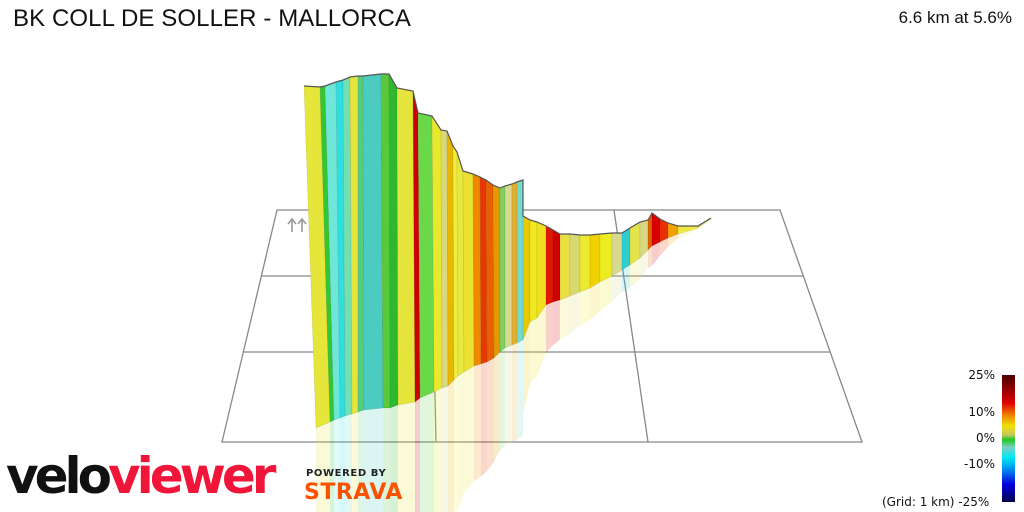 The width and height of the screenshot is (1024, 512). Describe the element at coordinates (1008, 438) in the screenshot. I see `gradient-colorbar` at that location.